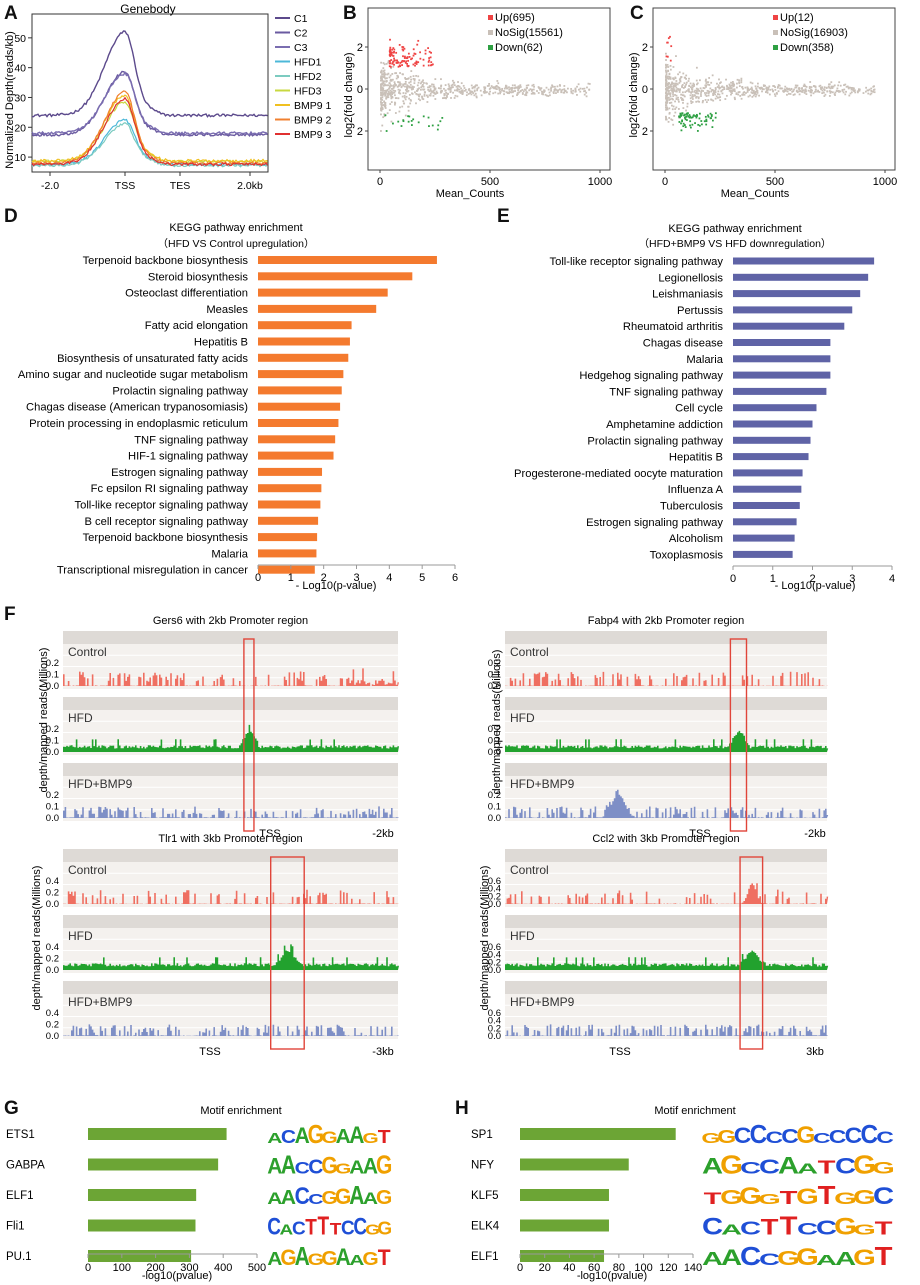 Image resolution: width=920 pixels, height=1285 pixels. What do you see at coordinates (673, 327) in the screenshot?
I see `category-label: Rheumatoid arthritis` at bounding box center [673, 327].